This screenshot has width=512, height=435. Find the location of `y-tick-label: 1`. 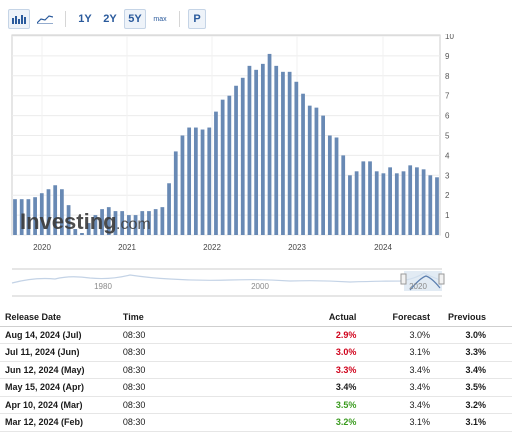

y-tick-label: 1 is located at coordinates (447, 215).